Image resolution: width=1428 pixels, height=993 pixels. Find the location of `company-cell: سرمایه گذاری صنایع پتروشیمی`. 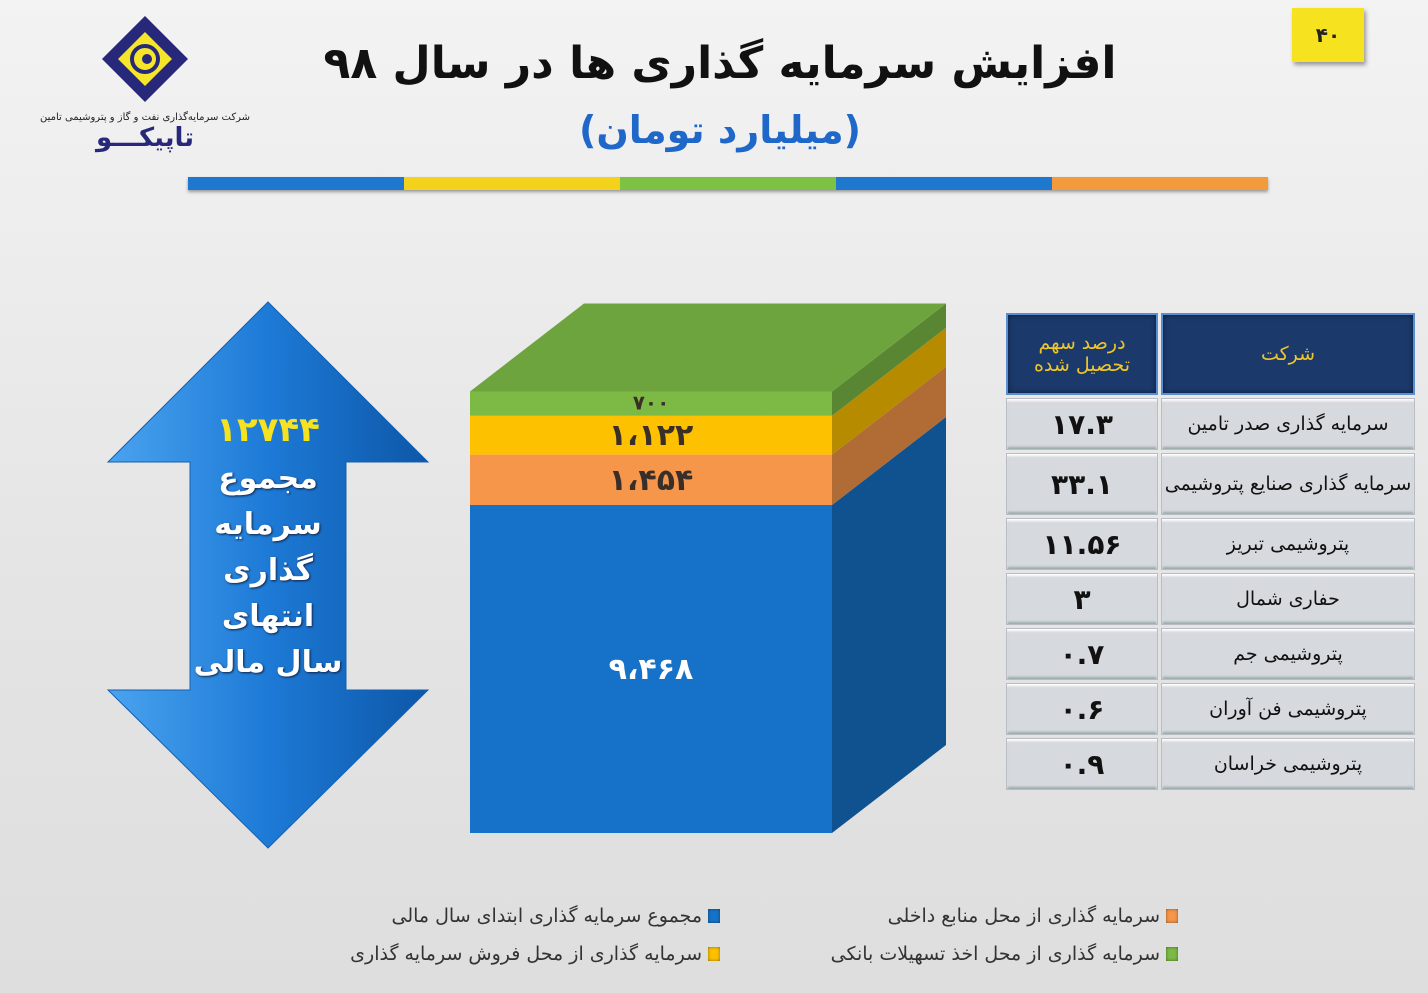

company-cell: سرمایه گذاری صنایع پتروشیمی is located at coordinates (1288, 484).